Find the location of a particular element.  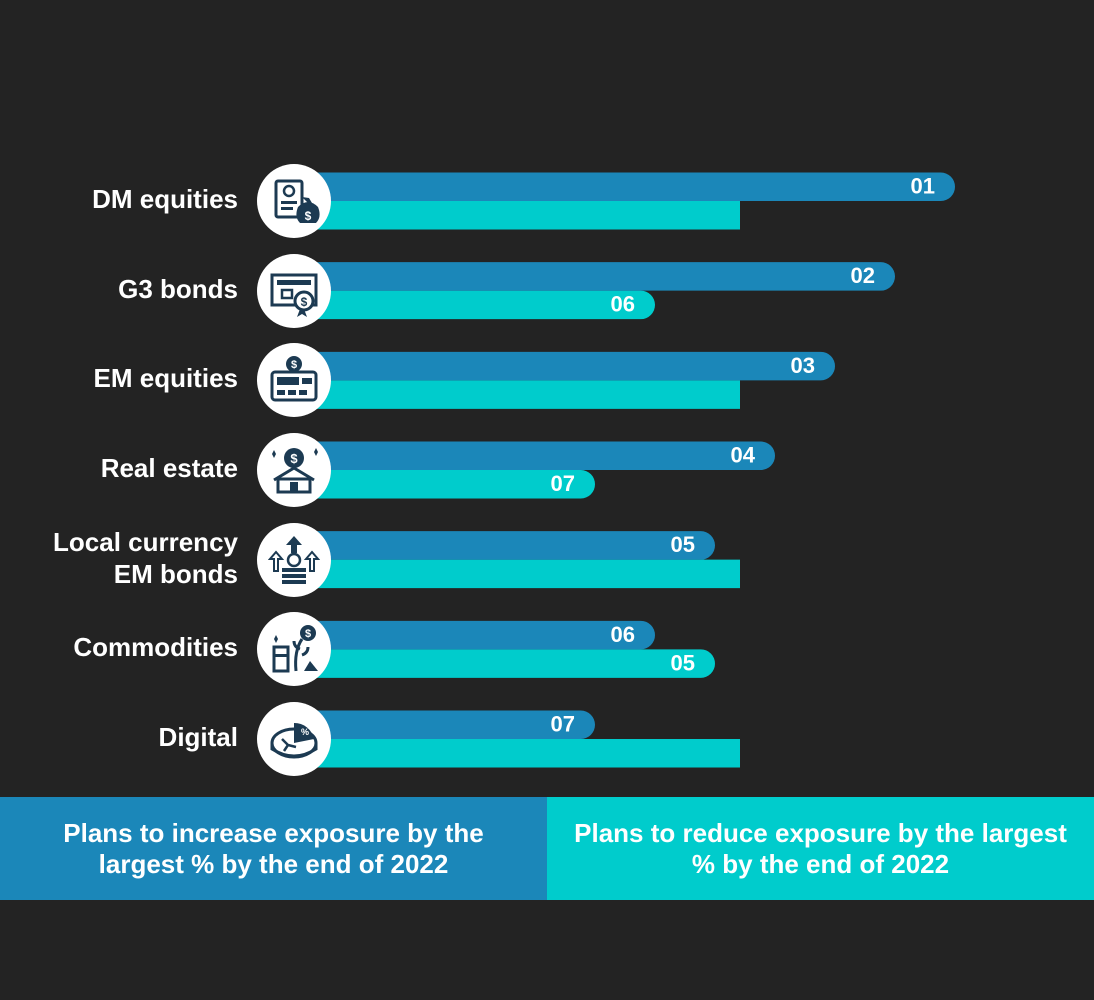

bar-reduce-label-3: 07 is located at coordinates (563, 483).